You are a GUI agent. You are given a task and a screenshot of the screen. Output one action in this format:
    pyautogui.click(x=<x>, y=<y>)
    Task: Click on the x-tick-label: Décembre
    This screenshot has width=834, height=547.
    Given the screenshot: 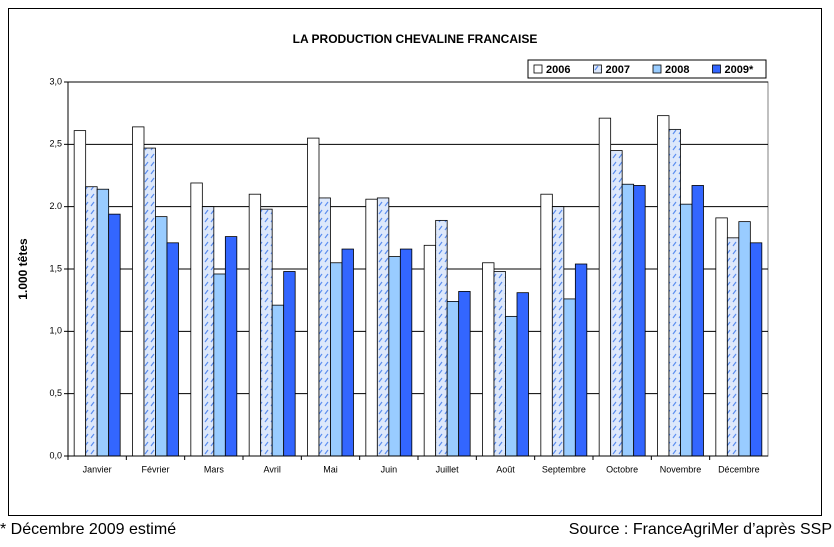 What is the action you would take?
    pyautogui.click(x=739, y=469)
    